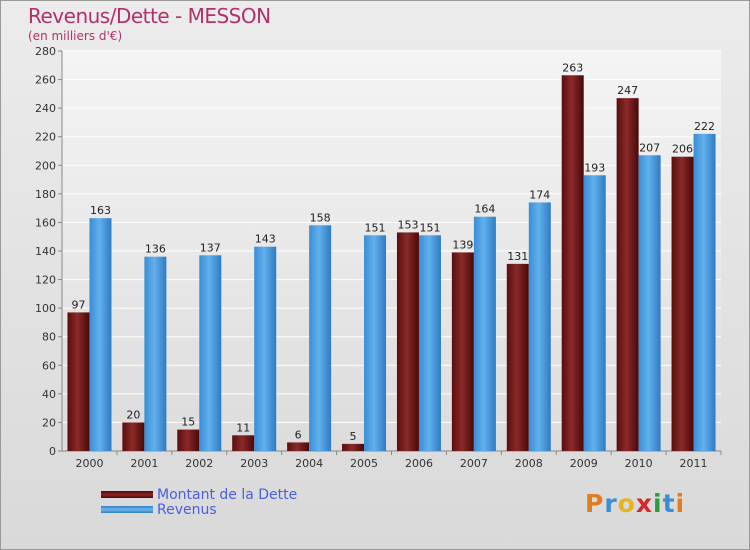 Image resolution: width=750 pixels, height=550 pixels. Describe the element at coordinates (155, 249) in the screenshot. I see `data-label: 136` at that location.